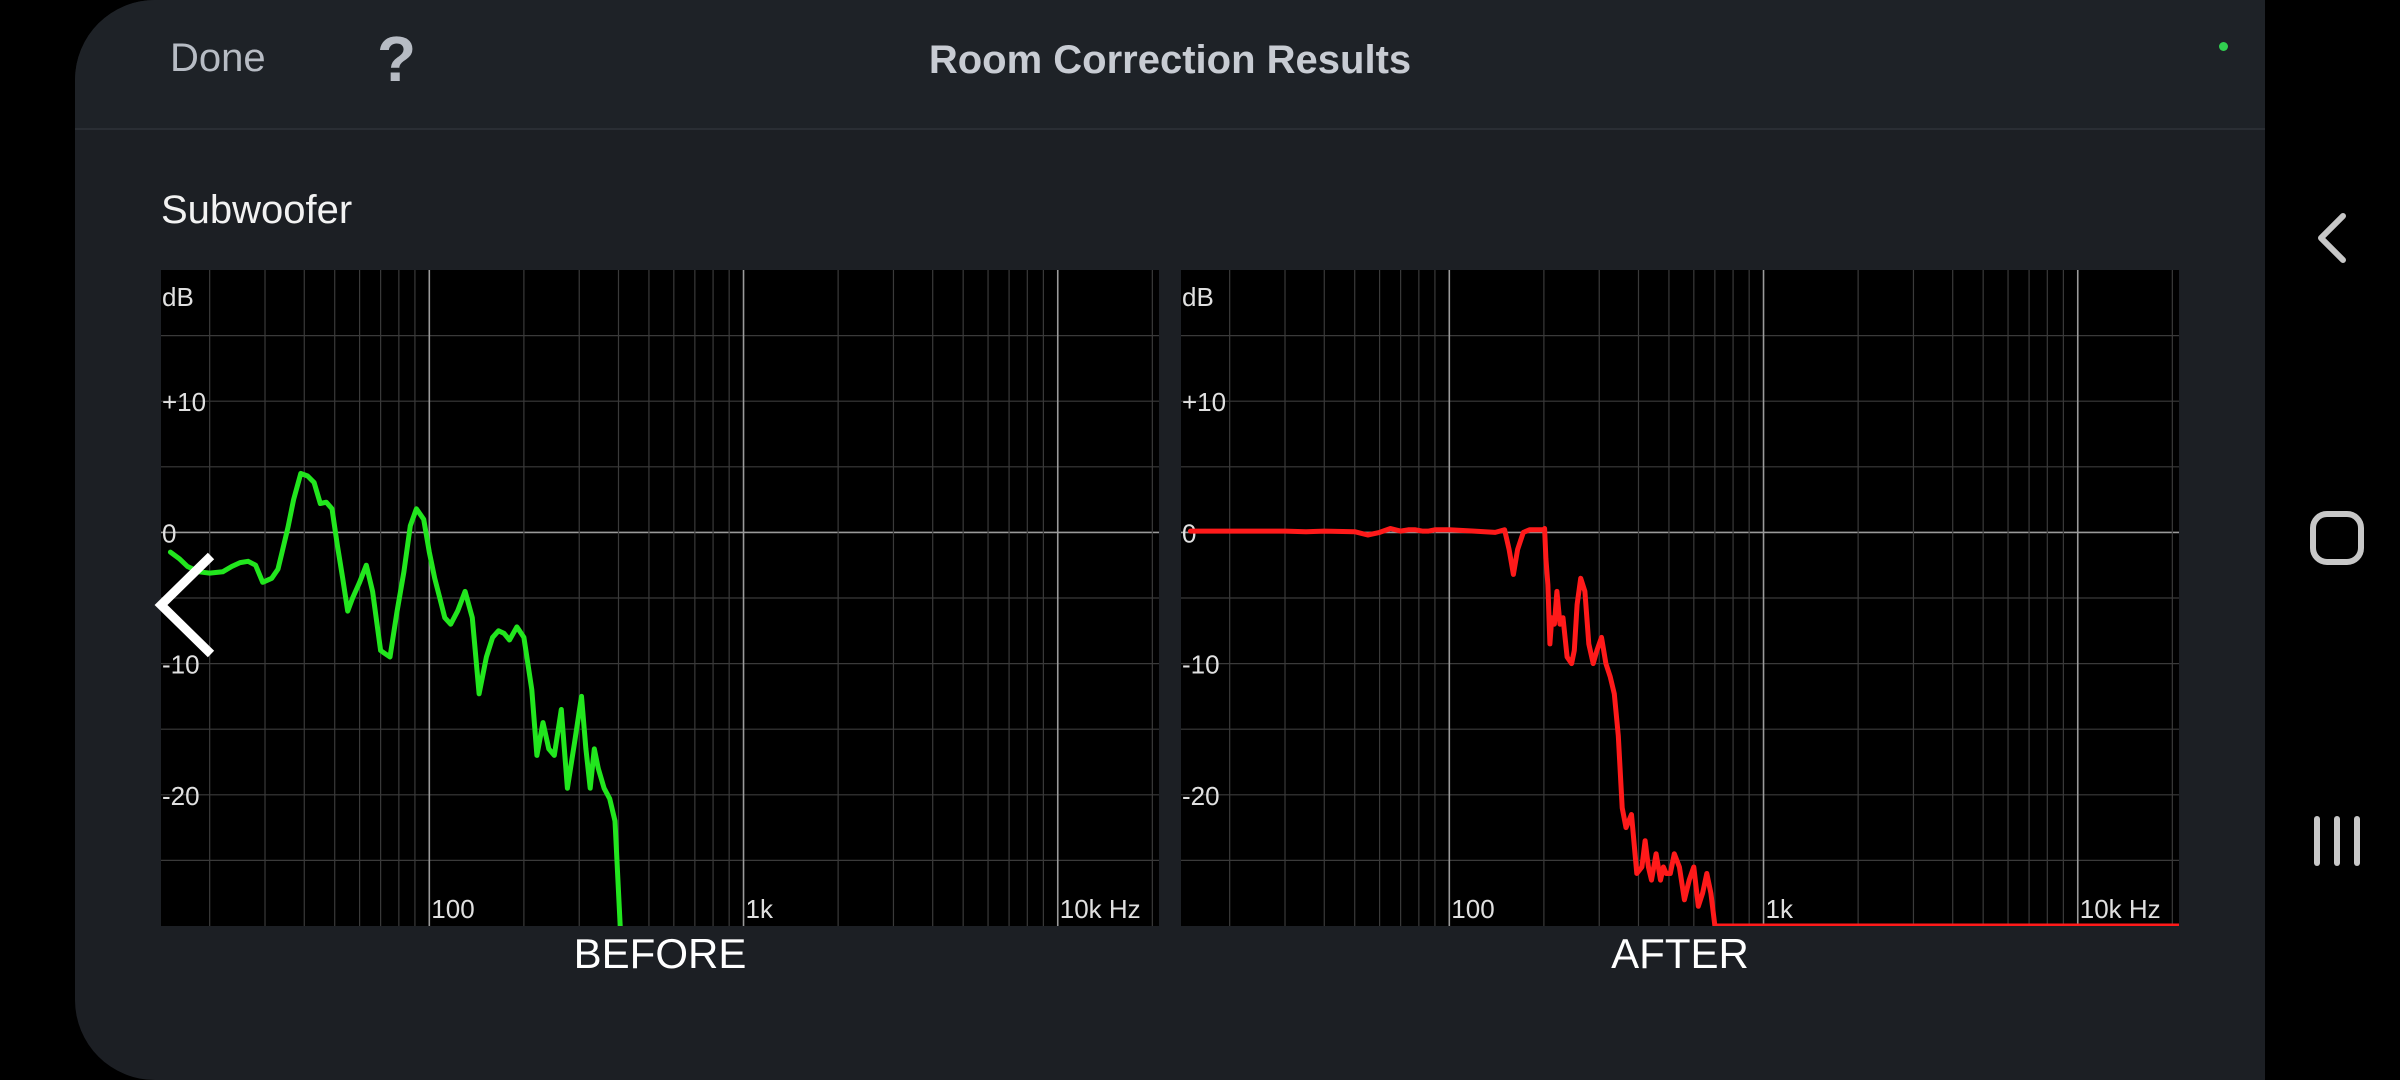 The width and height of the screenshot is (2400, 1080). I want to click on page-title: Room Correction Results, so click(1170, 60).